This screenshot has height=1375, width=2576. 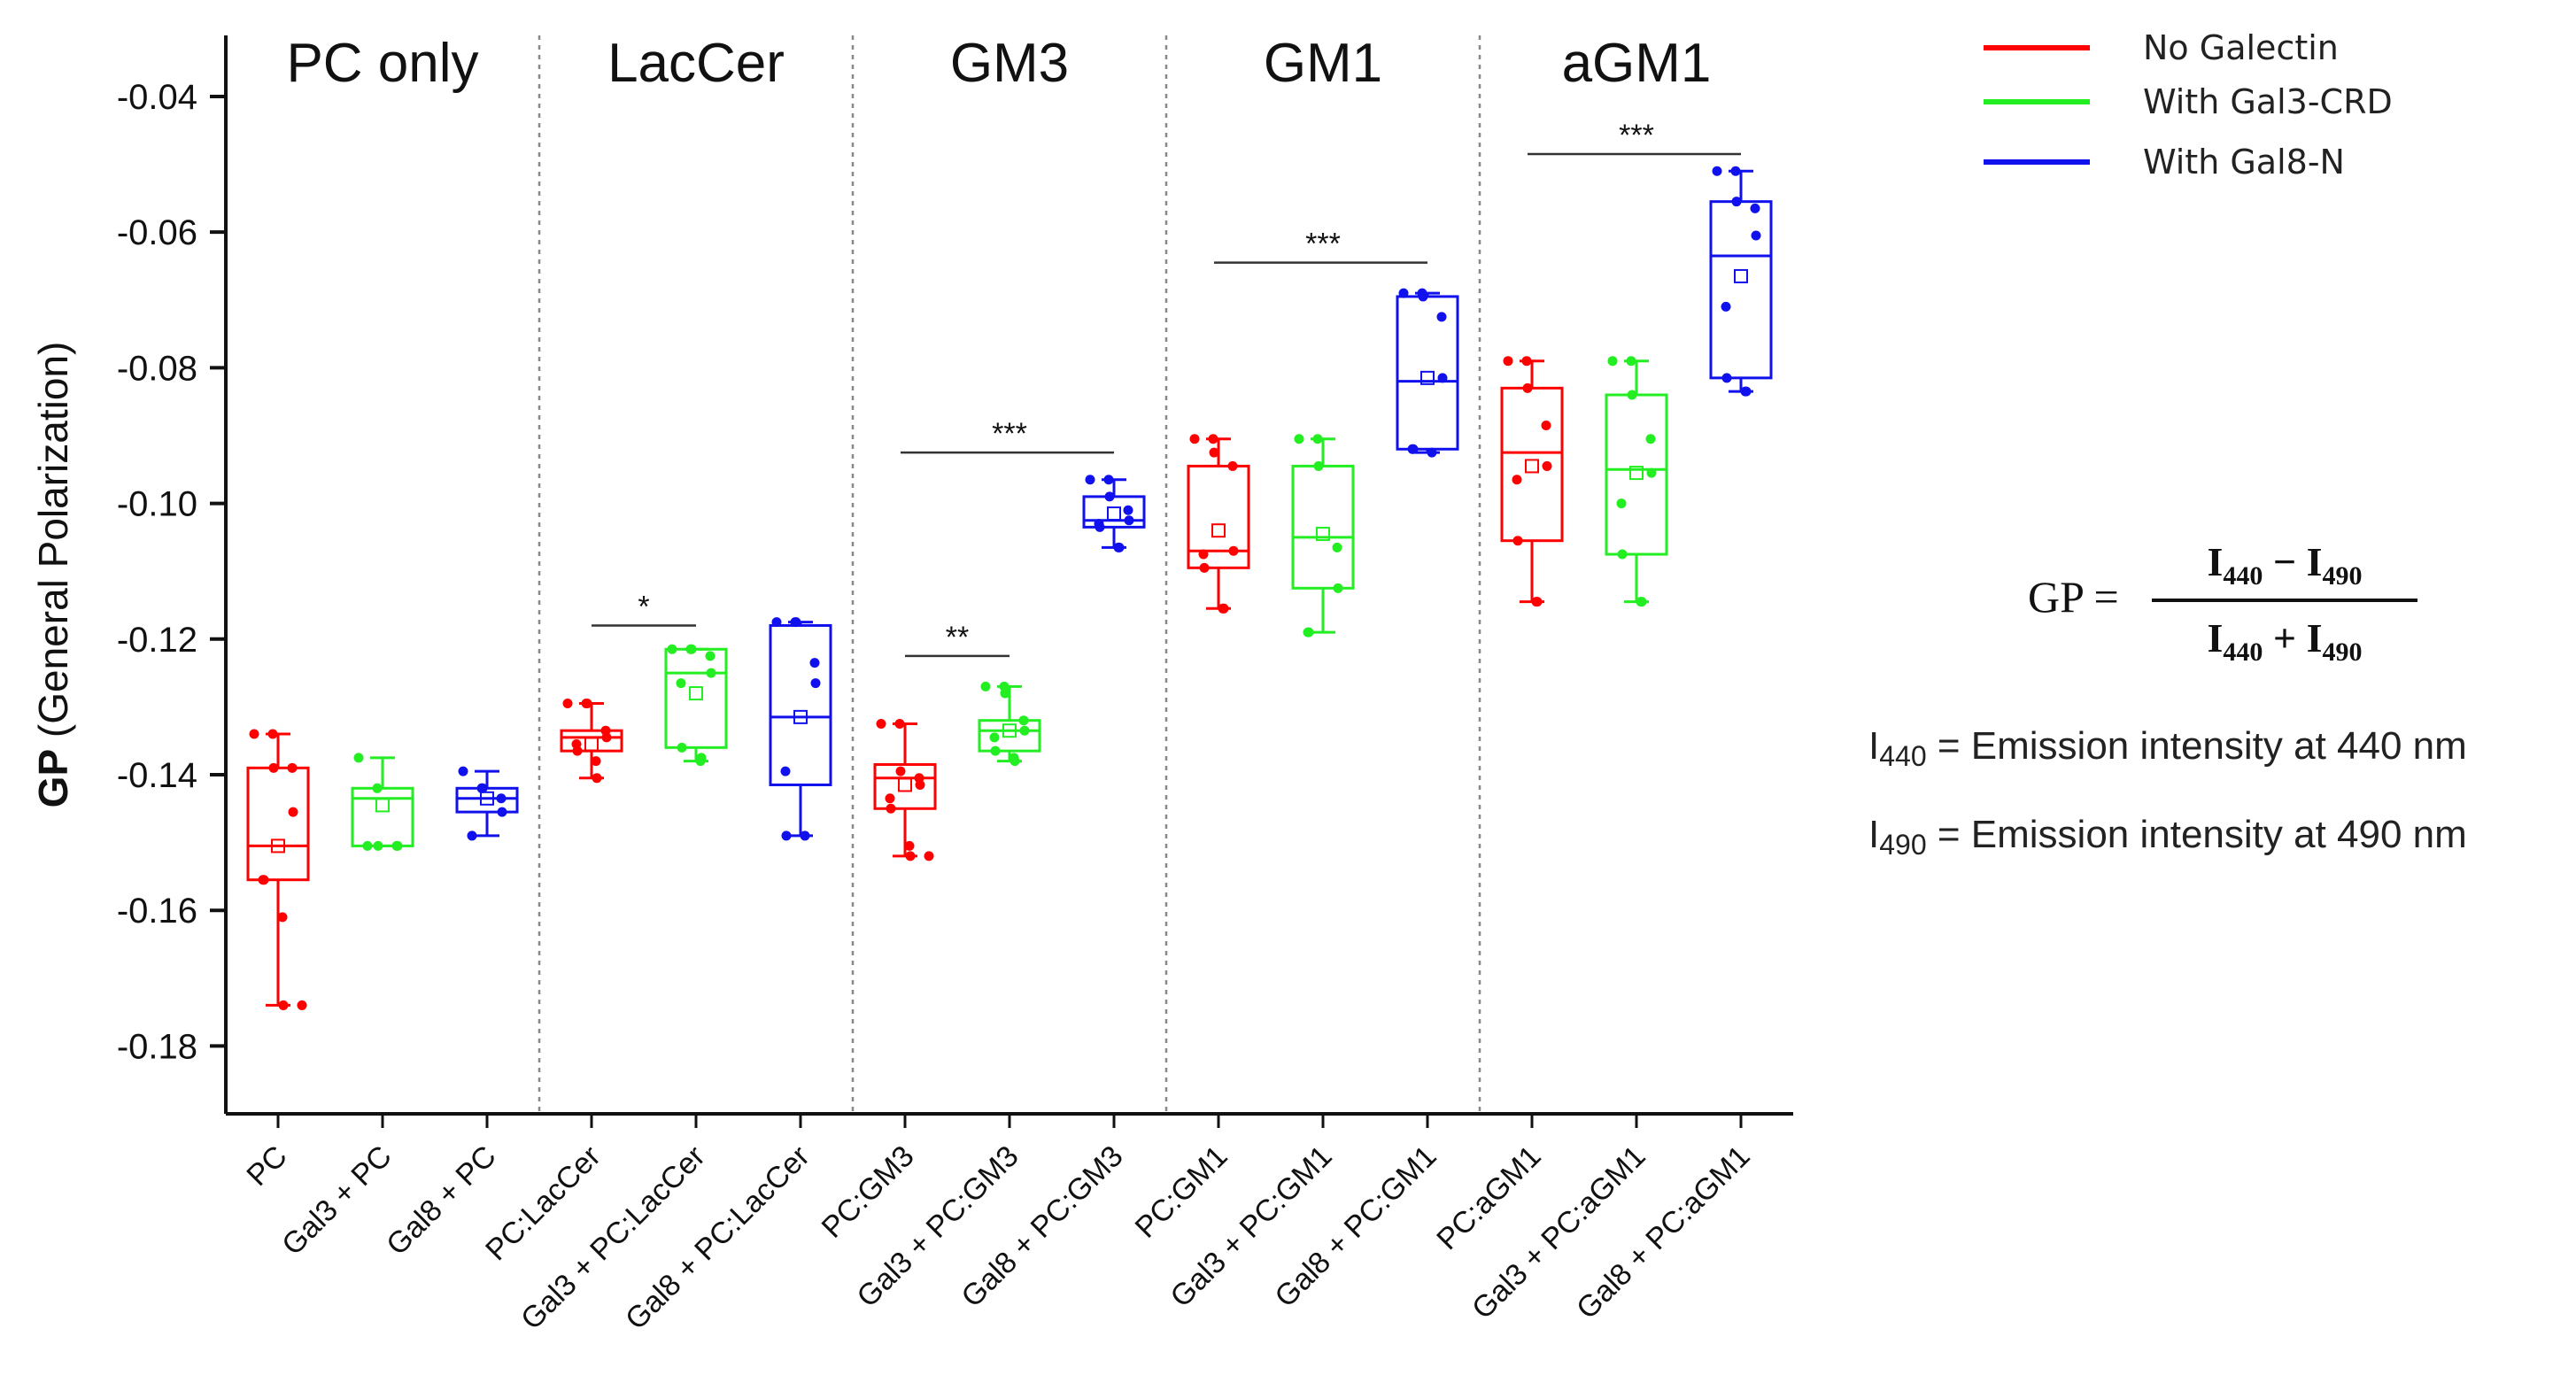 I want to click on legend-item-gal3: With Gal3-CRD, so click(x=2188, y=102).